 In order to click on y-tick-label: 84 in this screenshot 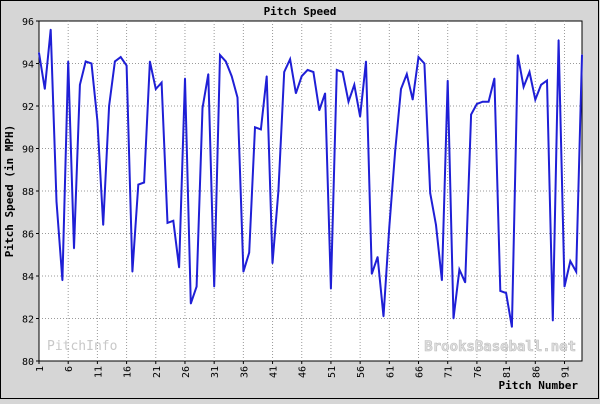, I will do `click(28, 277)`.